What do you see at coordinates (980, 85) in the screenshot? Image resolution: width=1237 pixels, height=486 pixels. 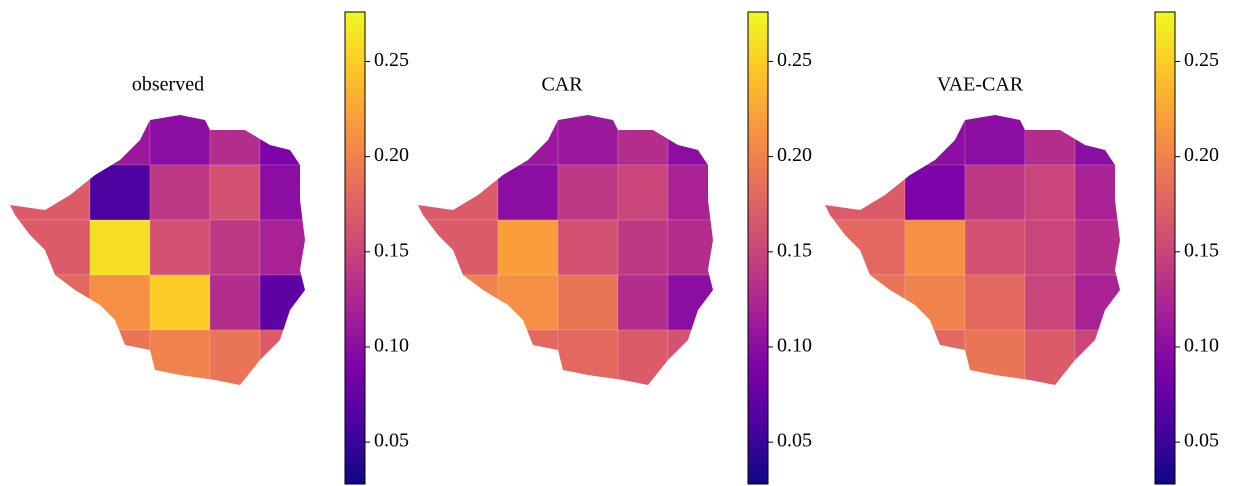 I see `panel-title: VAE-CAR` at bounding box center [980, 85].